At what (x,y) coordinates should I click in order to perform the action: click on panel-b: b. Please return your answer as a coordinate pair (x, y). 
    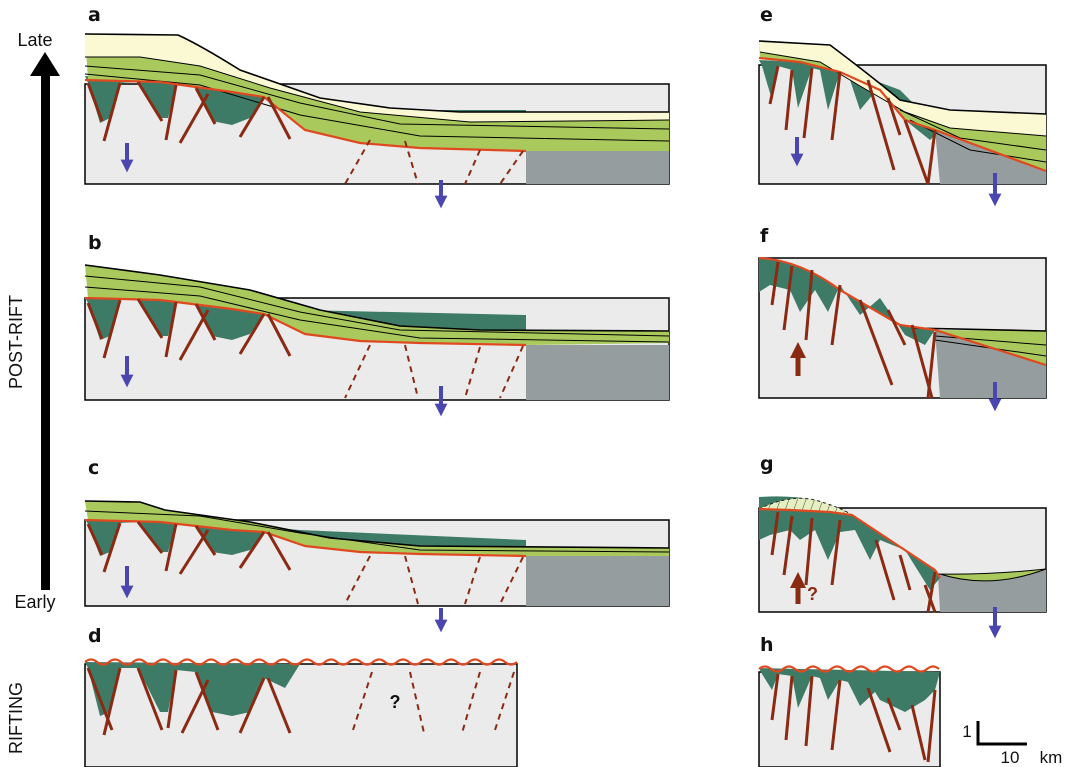
    Looking at the image, I should click on (377, 324).